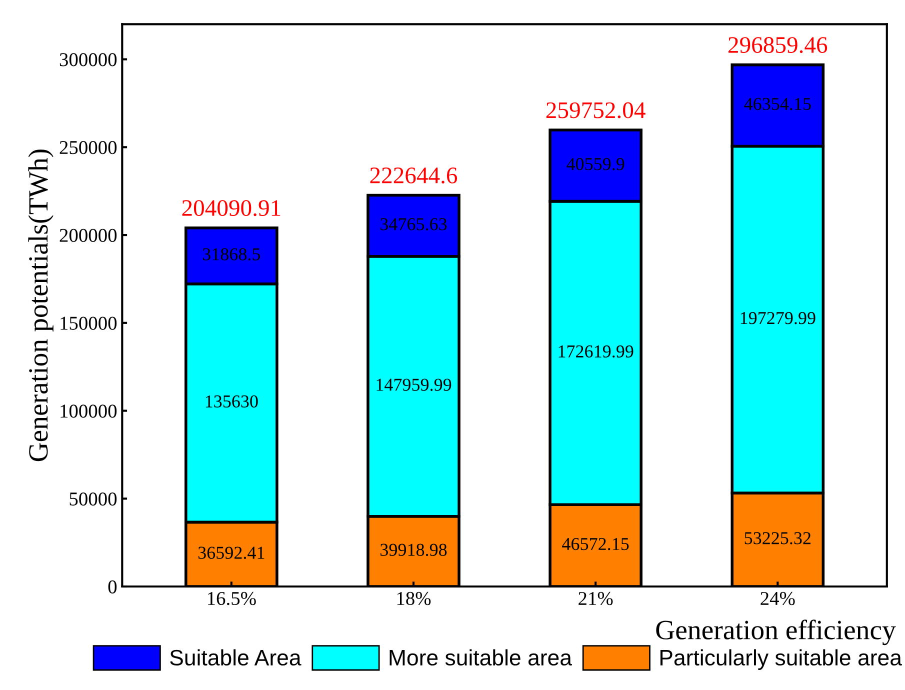 This screenshot has height=690, width=905. Describe the element at coordinates (231, 254) in the screenshot. I see `data-label: 31868.5` at that location.